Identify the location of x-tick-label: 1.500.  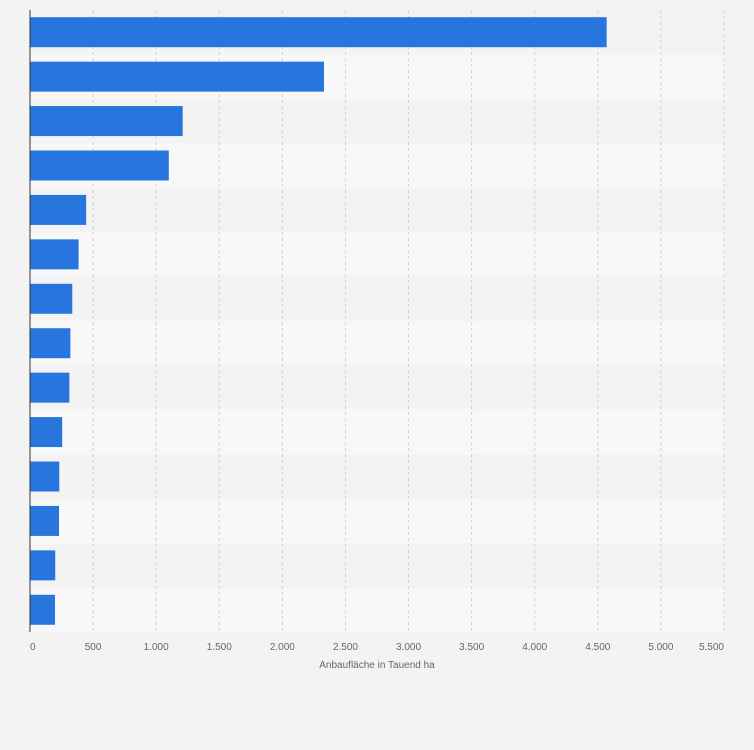
(219, 647).